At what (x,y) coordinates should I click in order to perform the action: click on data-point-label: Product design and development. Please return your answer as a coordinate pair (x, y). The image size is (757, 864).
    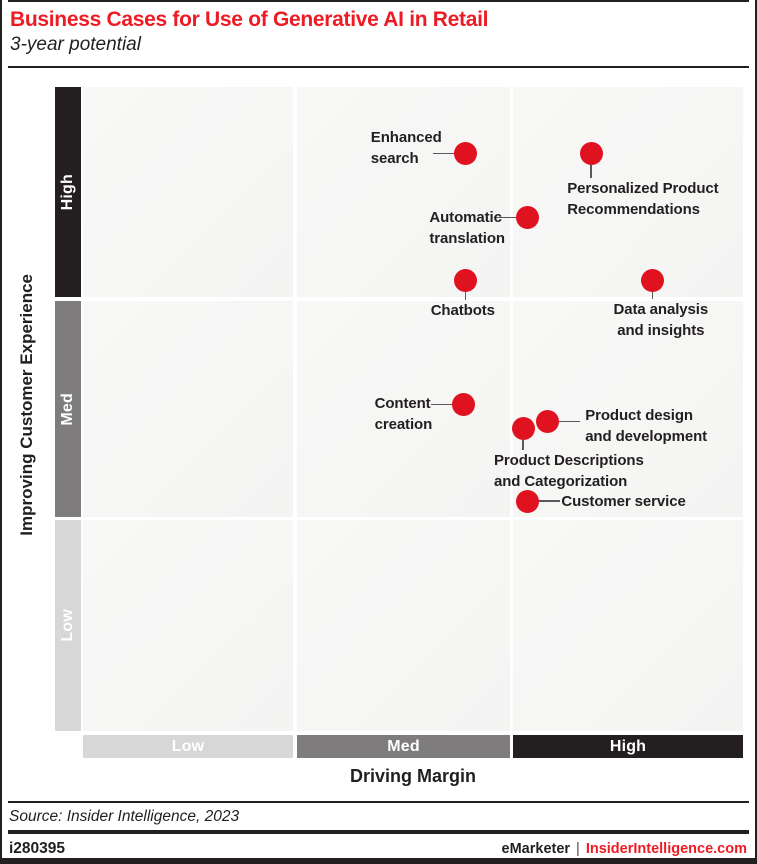
    Looking at the image, I should click on (646, 426).